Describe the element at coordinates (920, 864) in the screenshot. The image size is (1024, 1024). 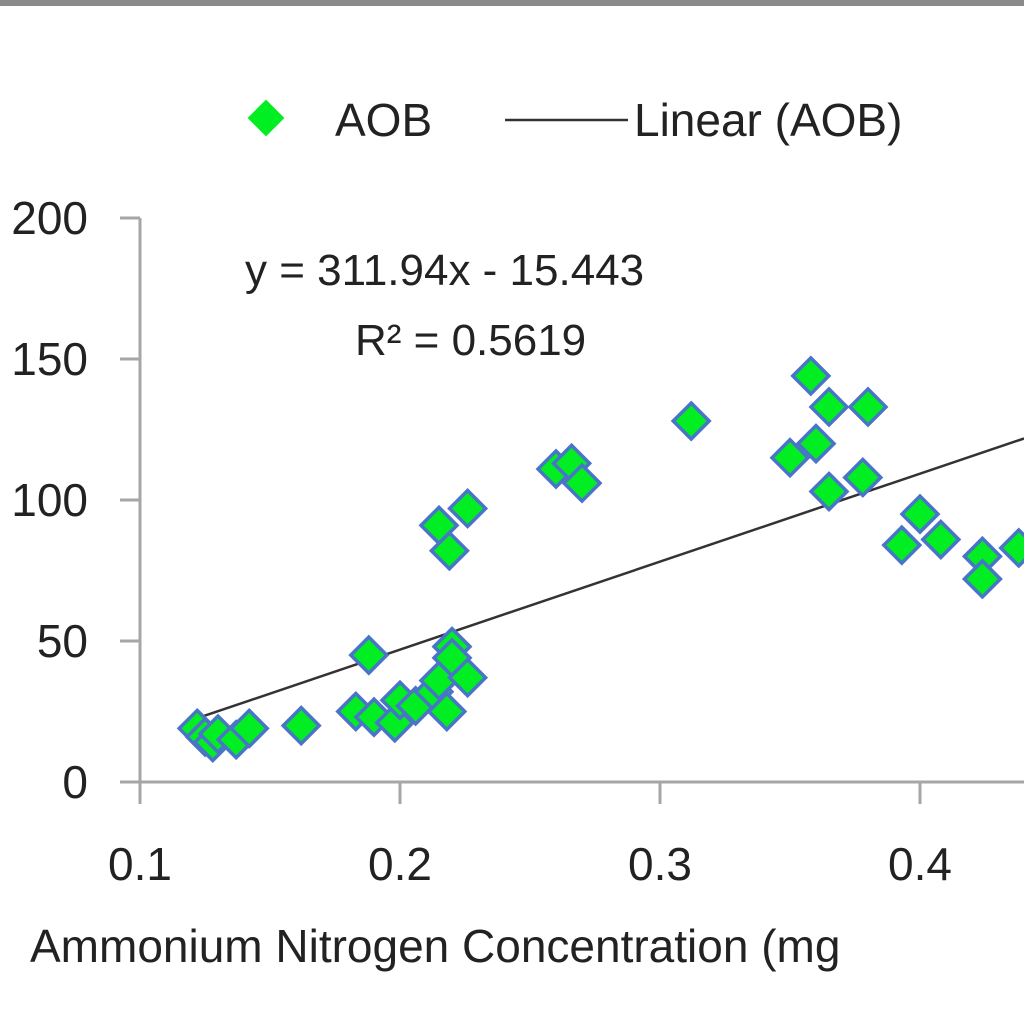
I see `x-tick-label: 0.4` at that location.